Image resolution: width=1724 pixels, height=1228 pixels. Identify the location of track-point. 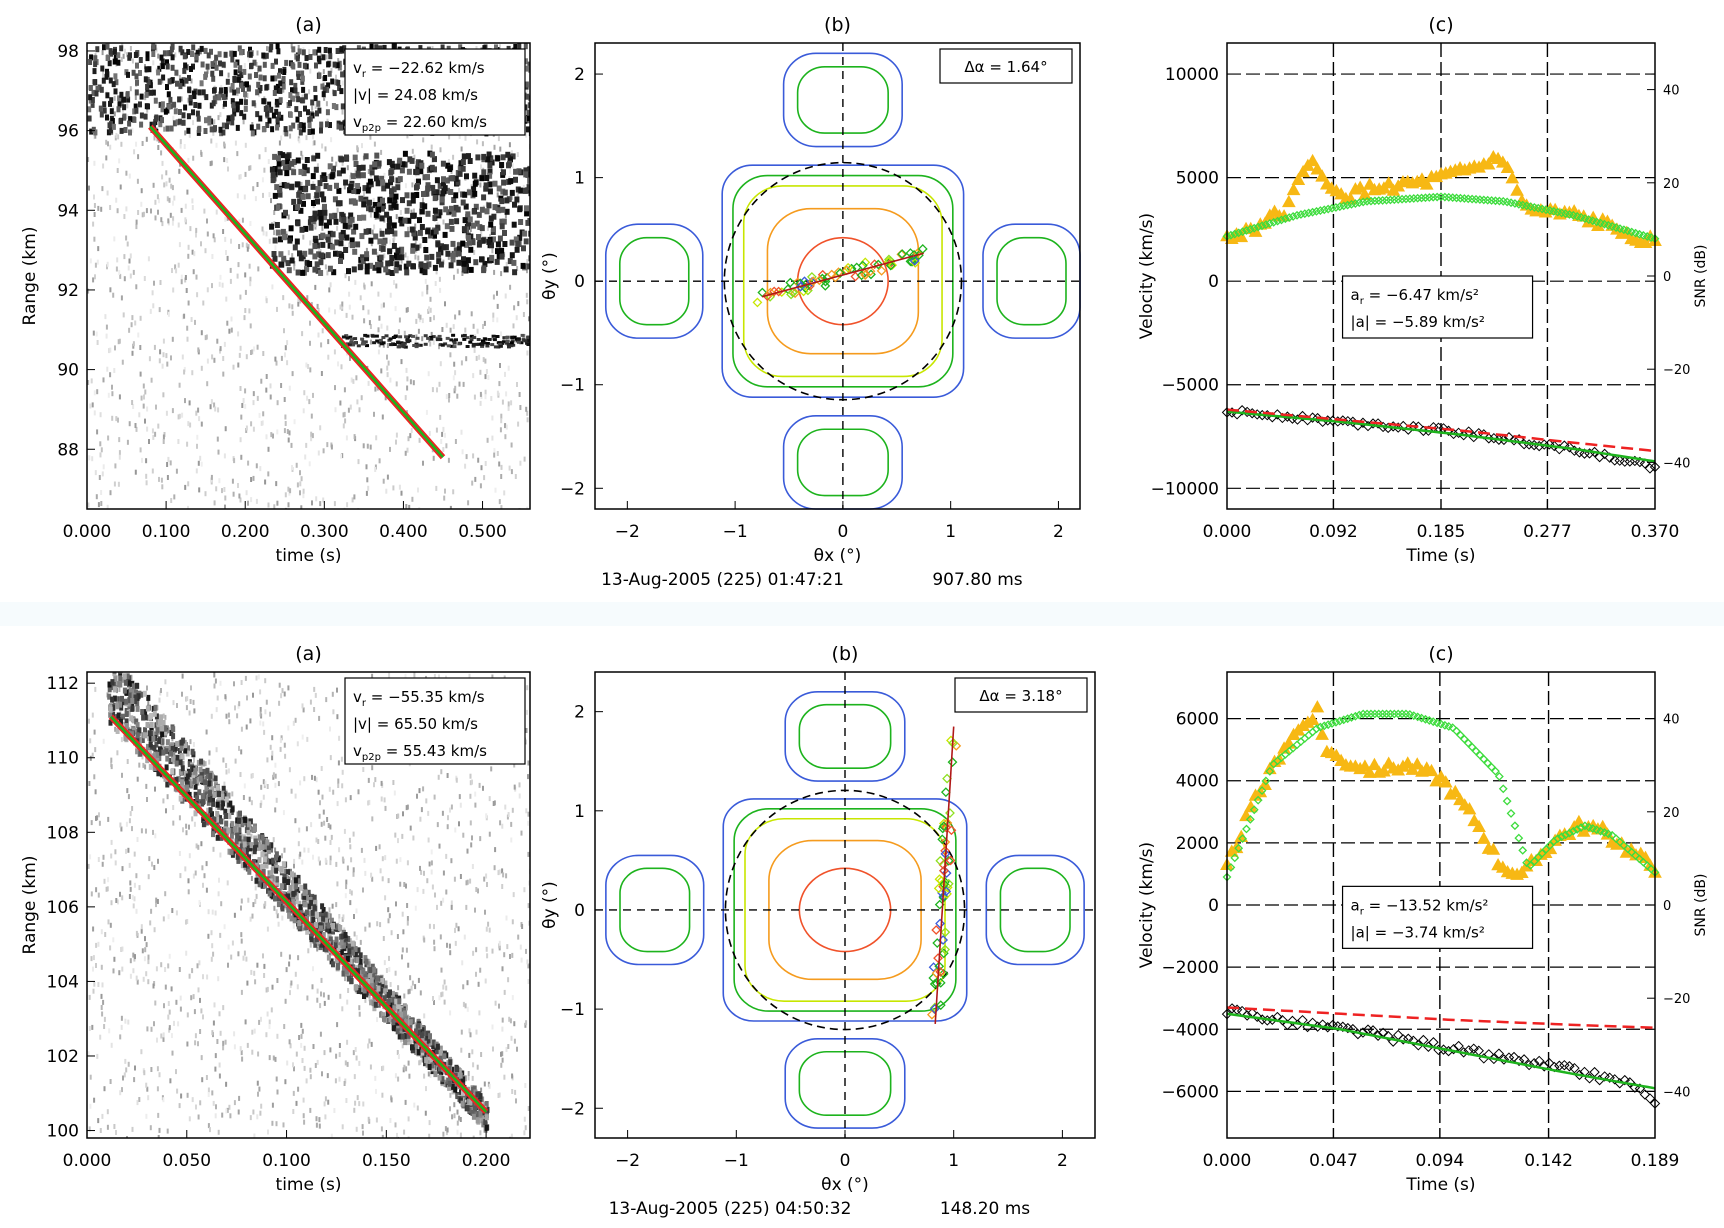
(791, 294).